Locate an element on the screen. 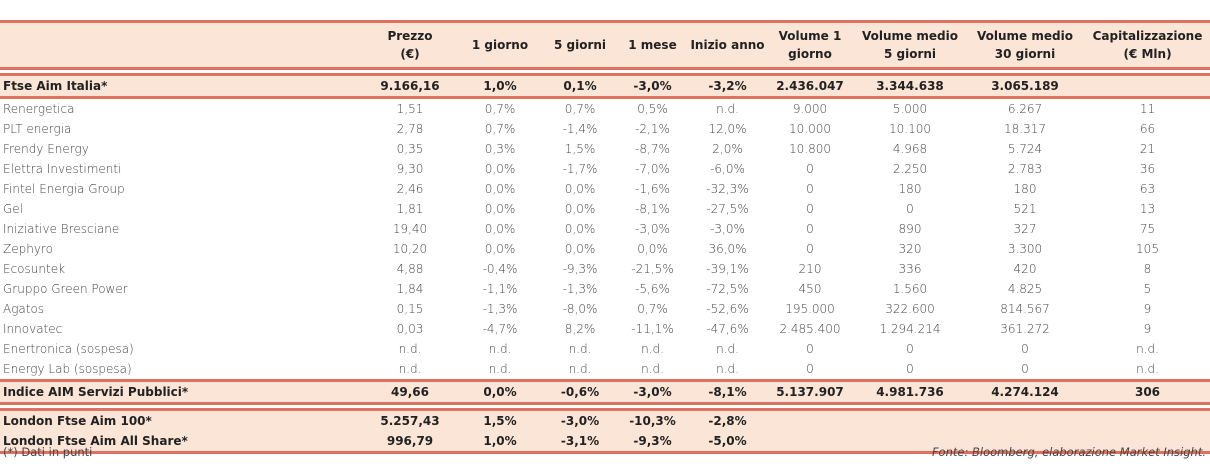 This screenshot has height=464, width=1210. cell-value: 1,5% is located at coordinates (580, 149).